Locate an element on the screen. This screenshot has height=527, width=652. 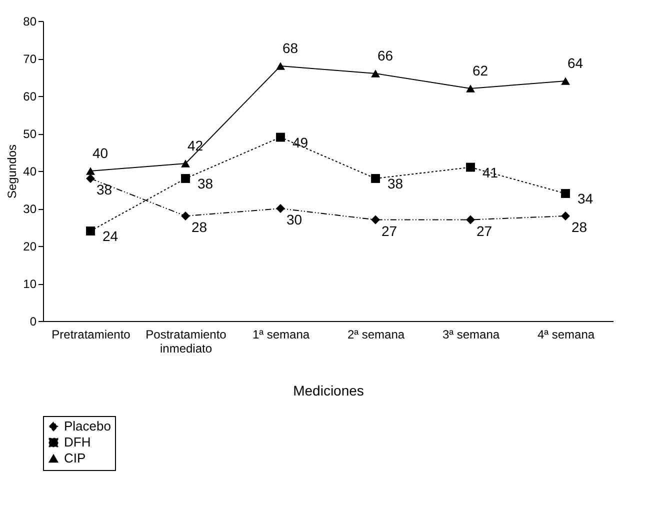
legend-label: Placebo is located at coordinates (87, 426).